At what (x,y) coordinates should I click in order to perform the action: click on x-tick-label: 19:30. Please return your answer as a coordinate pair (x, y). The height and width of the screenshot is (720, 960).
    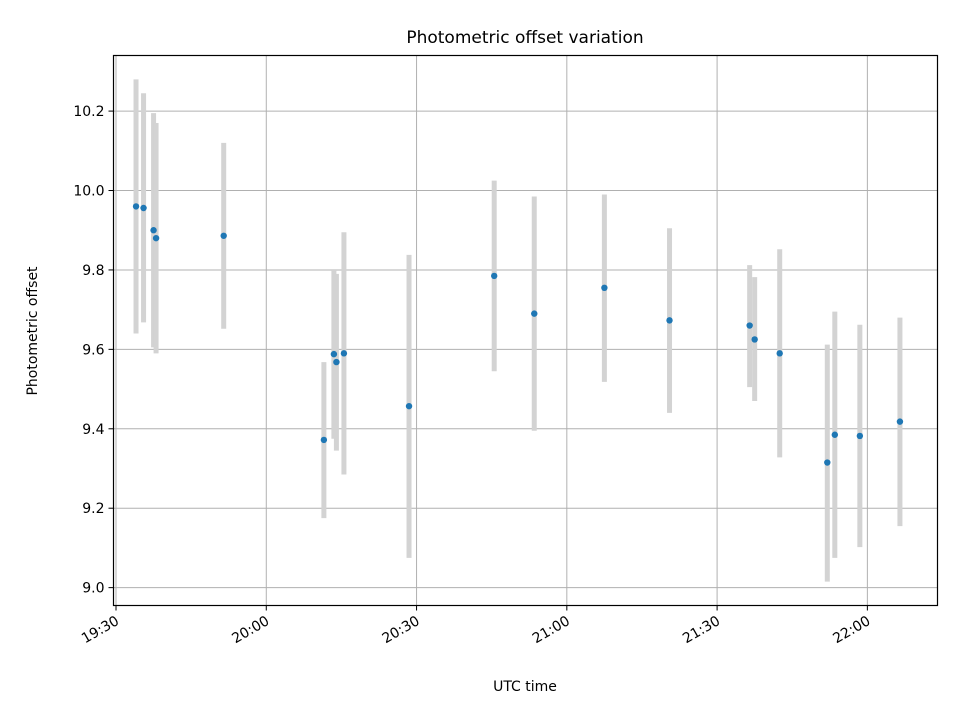
    Looking at the image, I should click on (100, 630).